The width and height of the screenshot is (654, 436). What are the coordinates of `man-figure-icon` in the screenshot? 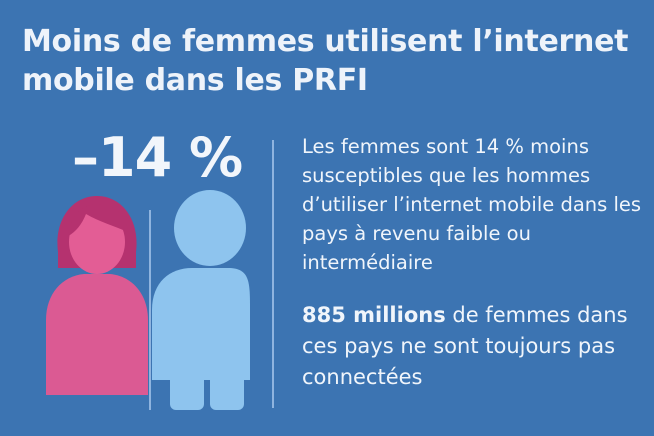 It's located at (201, 300).